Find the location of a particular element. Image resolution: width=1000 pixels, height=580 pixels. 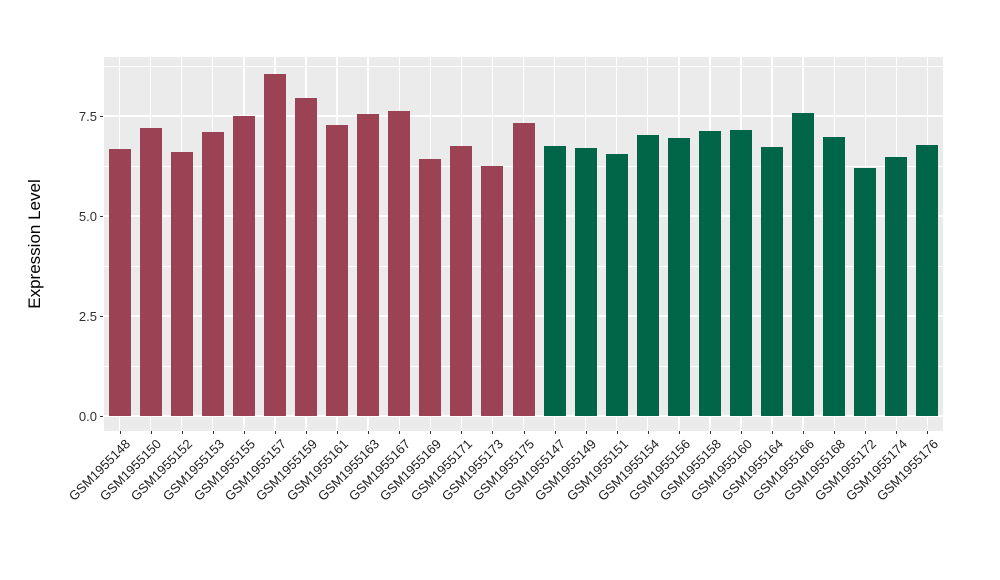

y-tick-label: 2.5 is located at coordinates (87, 316).